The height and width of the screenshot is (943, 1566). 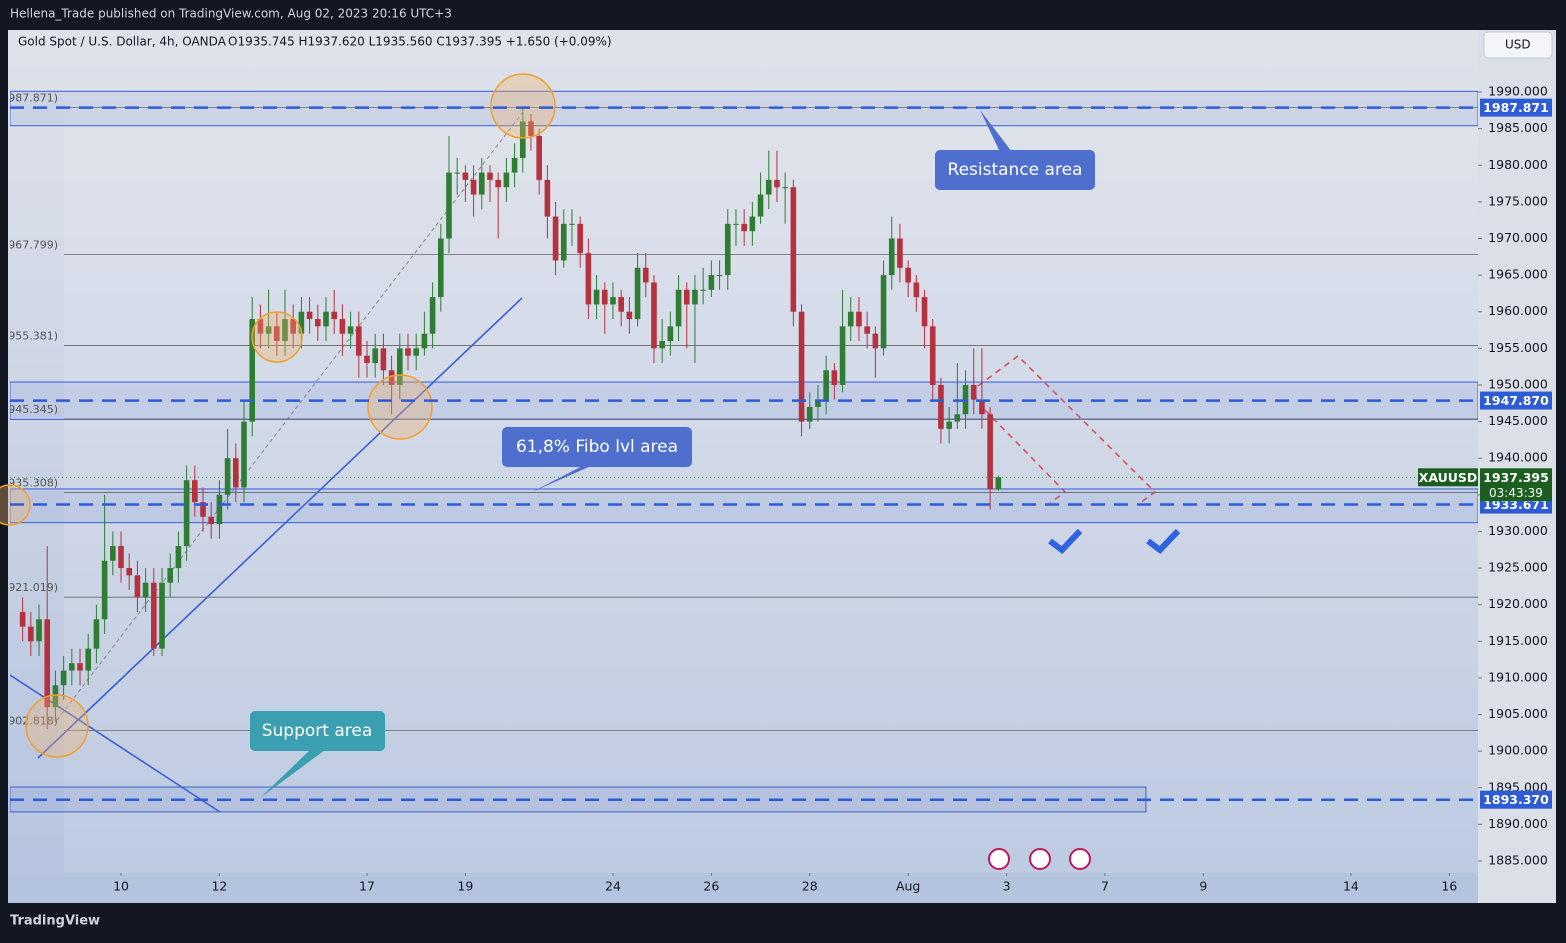 What do you see at coordinates (1518, 420) in the screenshot?
I see `y-tick-label: 1945.000` at bounding box center [1518, 420].